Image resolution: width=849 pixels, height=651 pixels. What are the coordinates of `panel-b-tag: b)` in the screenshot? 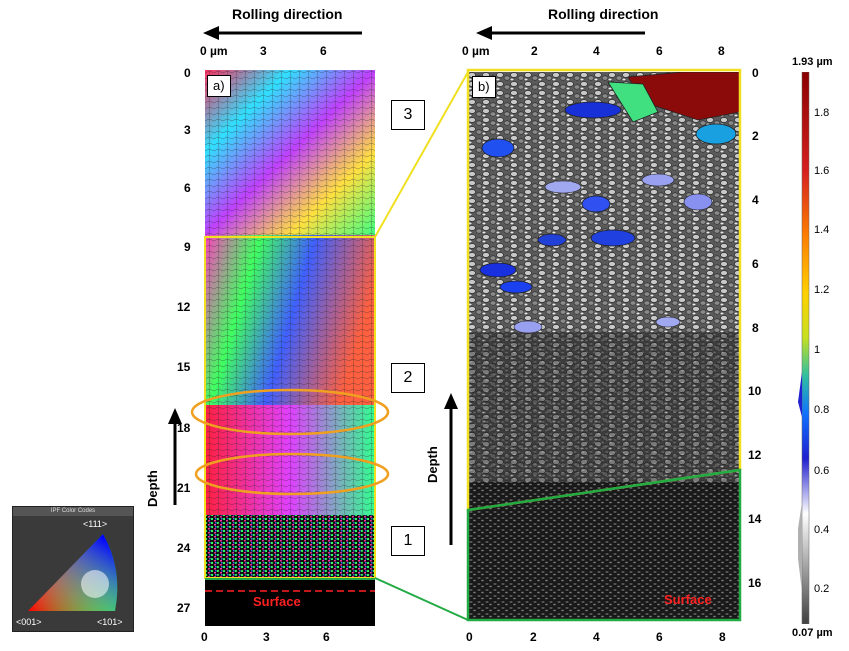 It's located at (484, 87).